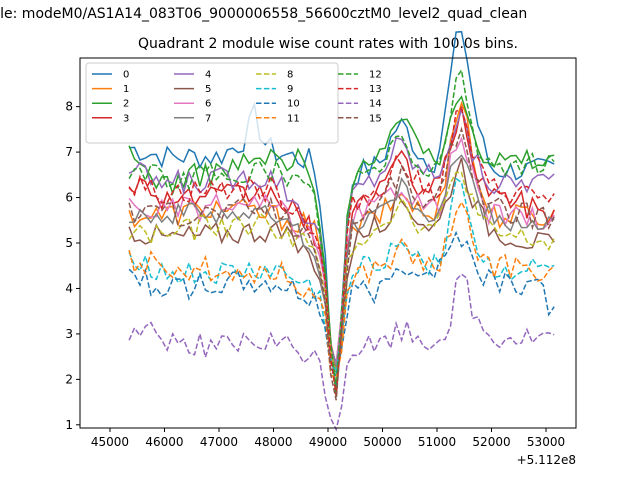 This screenshot has width=640, height=480. What do you see at coordinates (72, 266) in the screenshot?
I see `y-axis: 1 2 3 4 5 6 7 8` at bounding box center [72, 266].